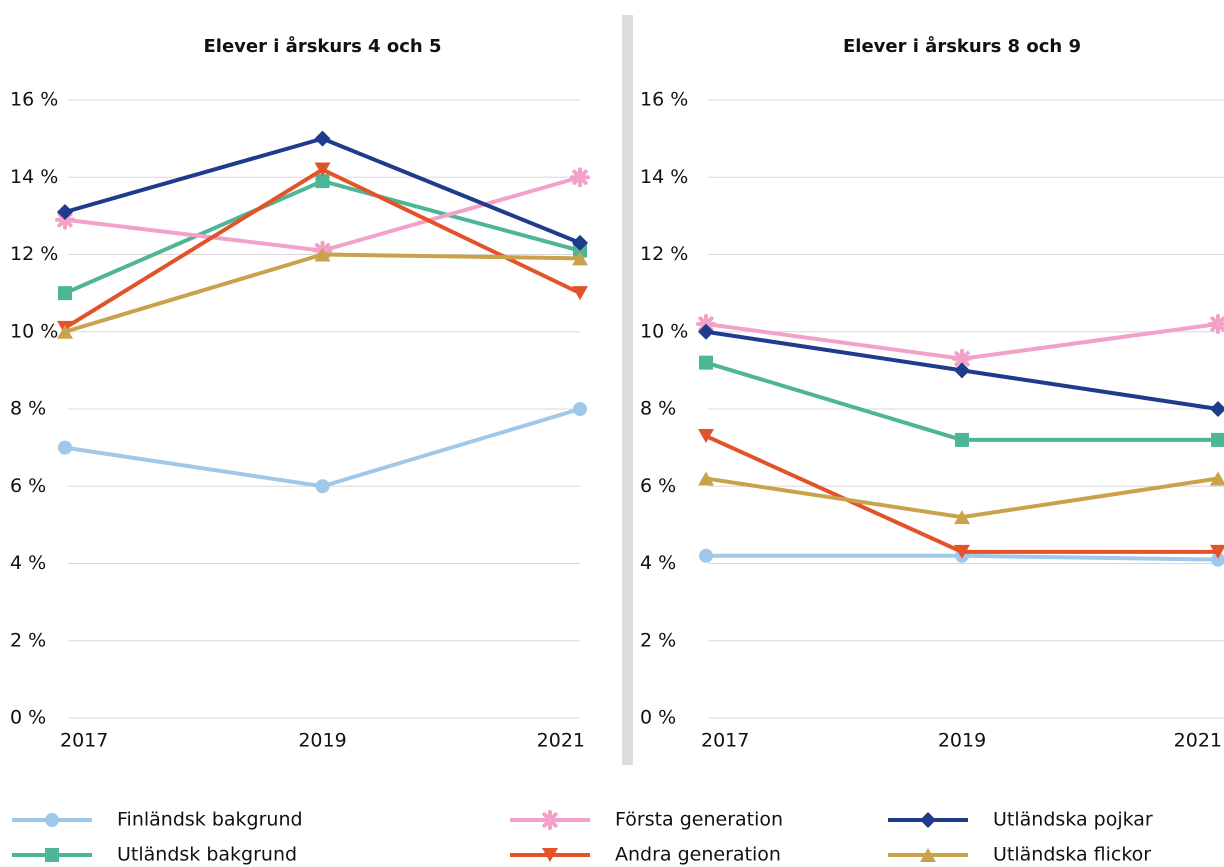  Describe the element at coordinates (699, 820) in the screenshot. I see `legend-label: Första generation` at that location.